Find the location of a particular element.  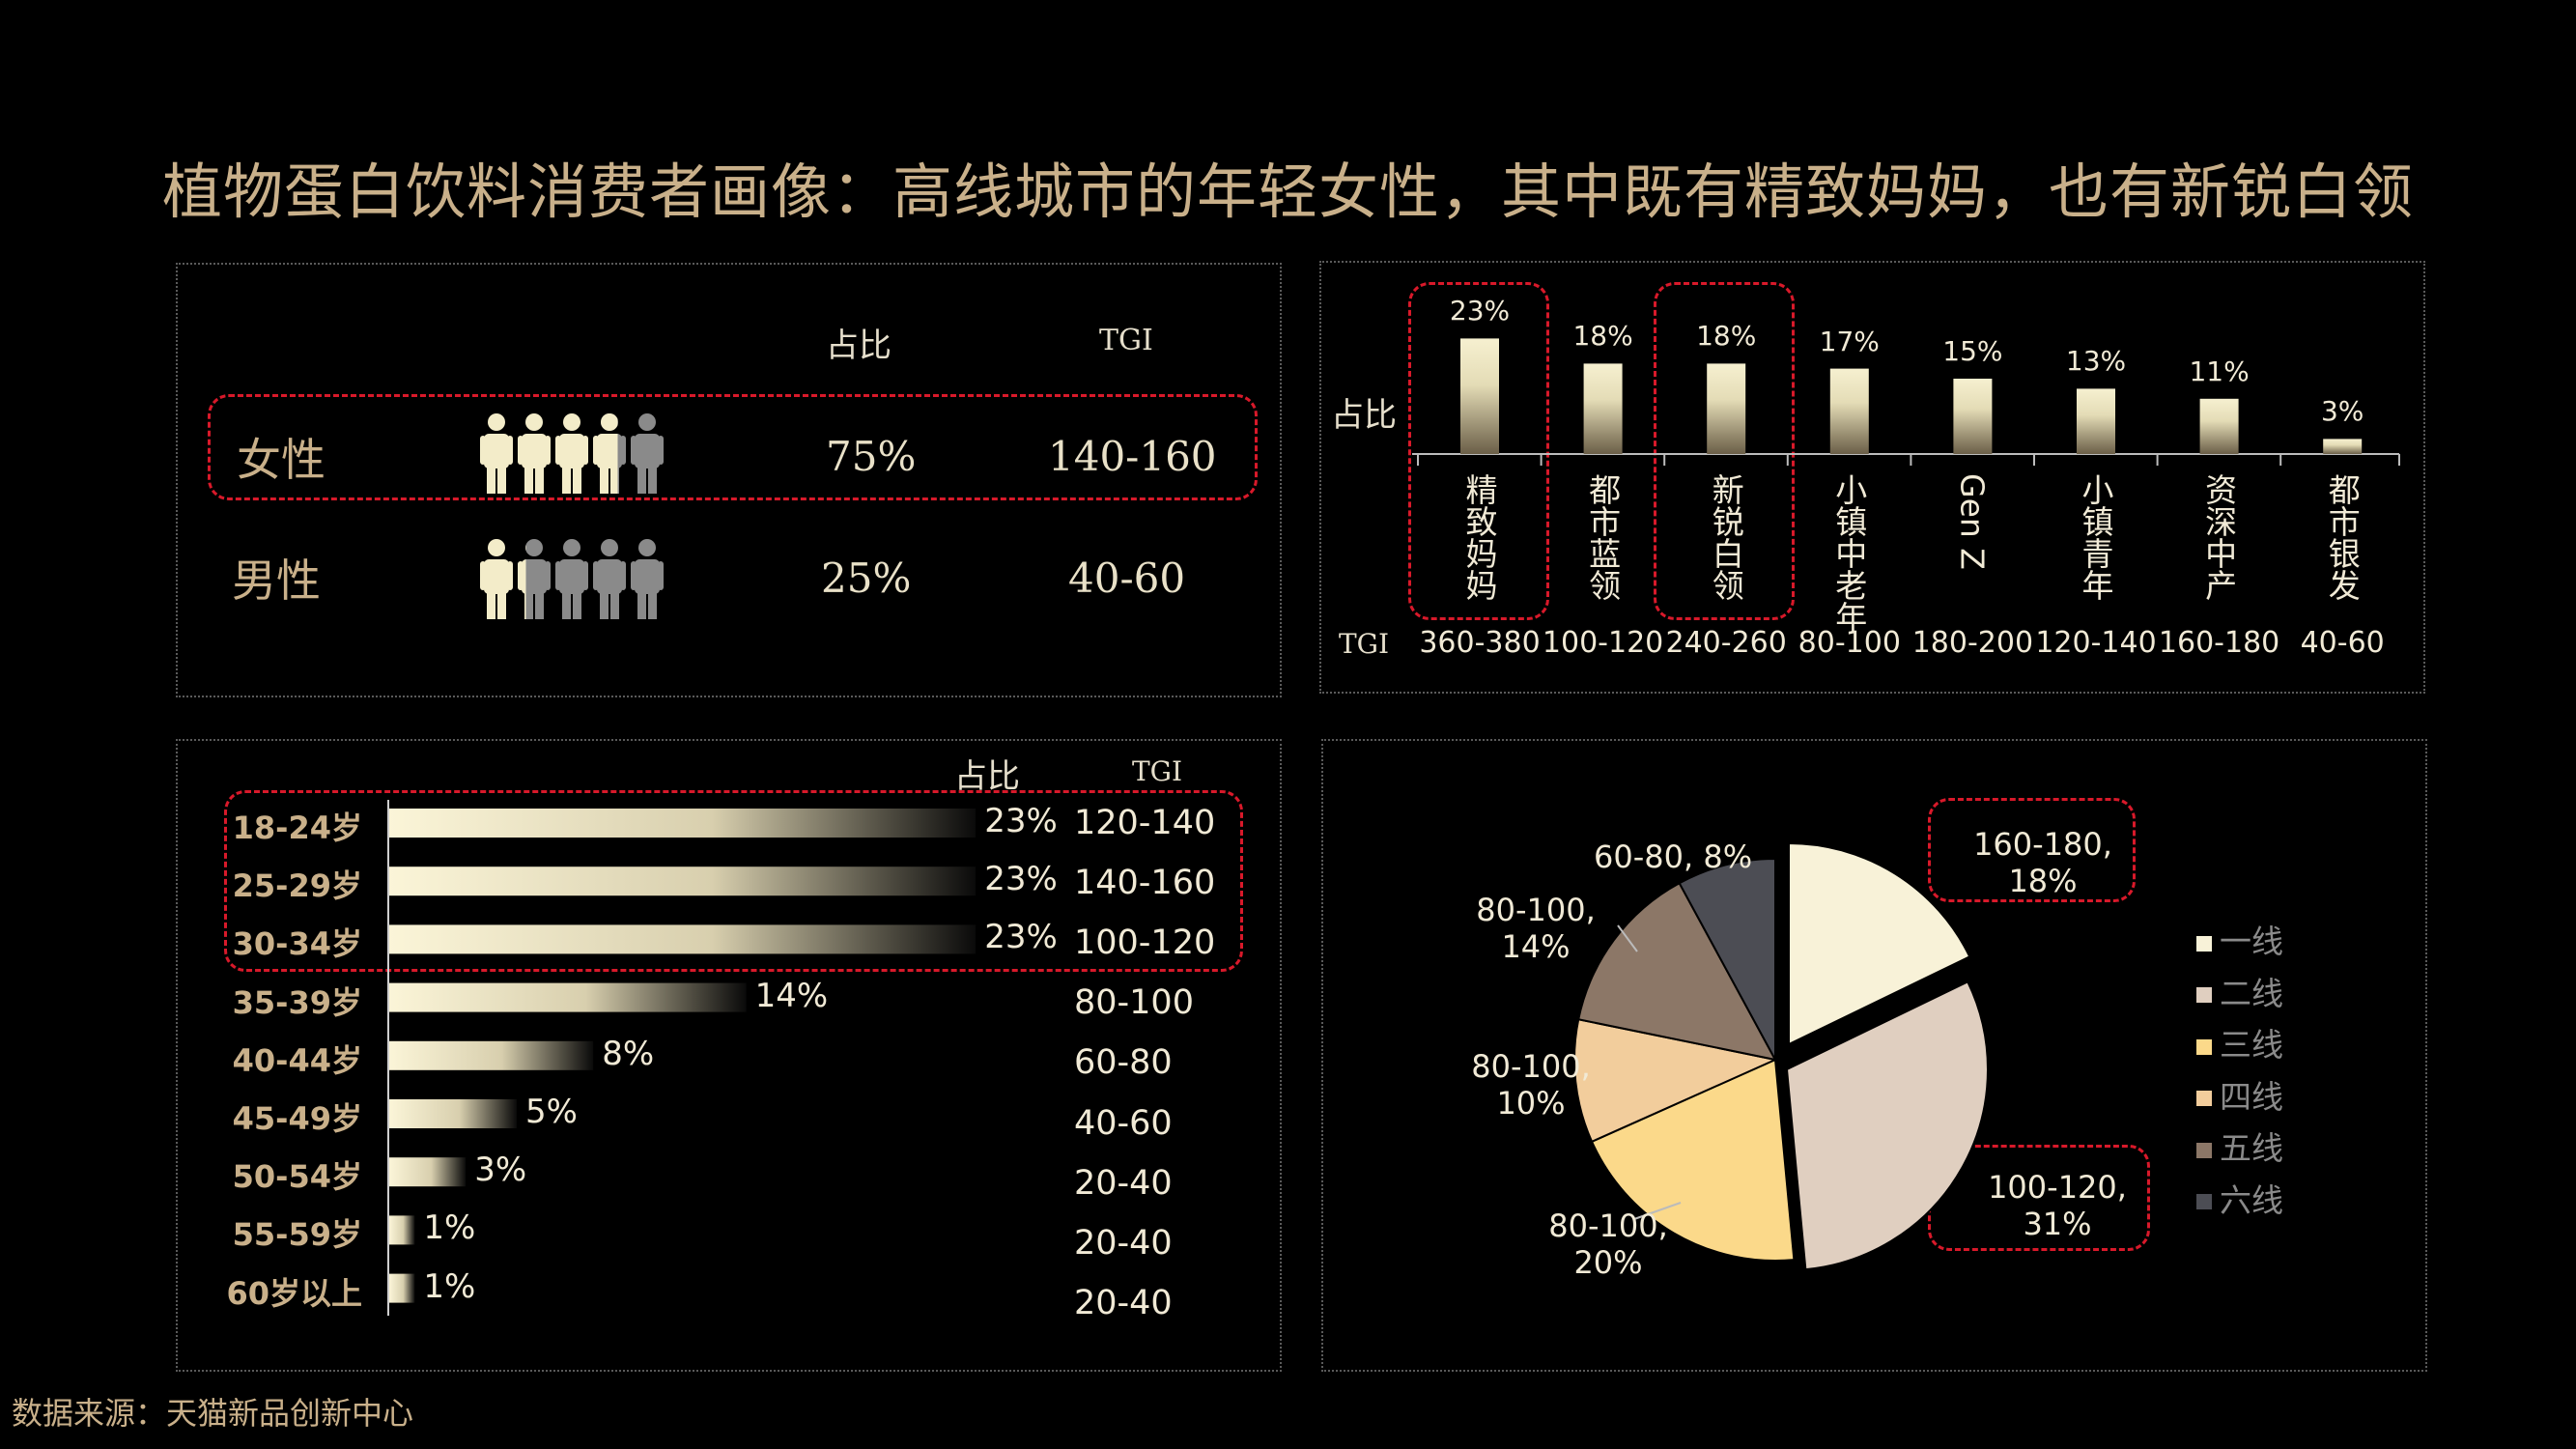

legend-label: 四线 is located at coordinates (2251, 1096).